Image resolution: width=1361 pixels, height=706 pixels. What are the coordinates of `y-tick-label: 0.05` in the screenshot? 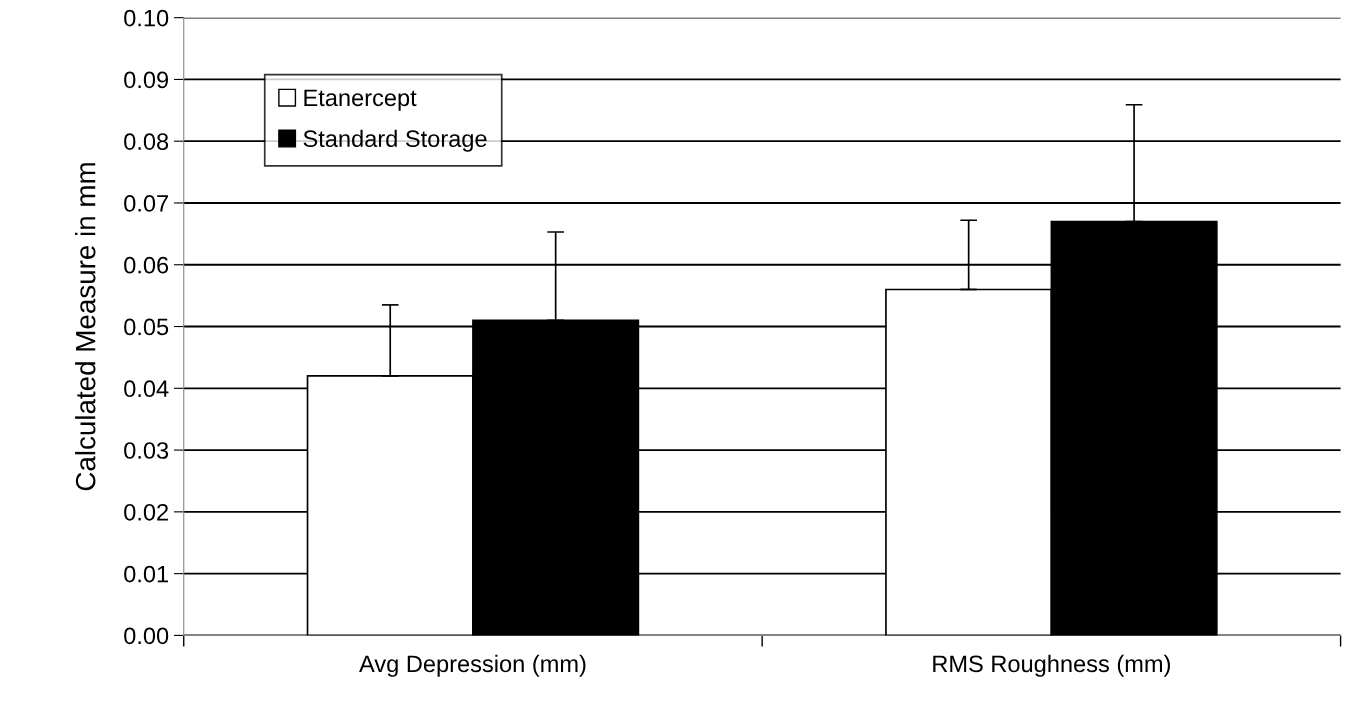 It's located at (146, 327).